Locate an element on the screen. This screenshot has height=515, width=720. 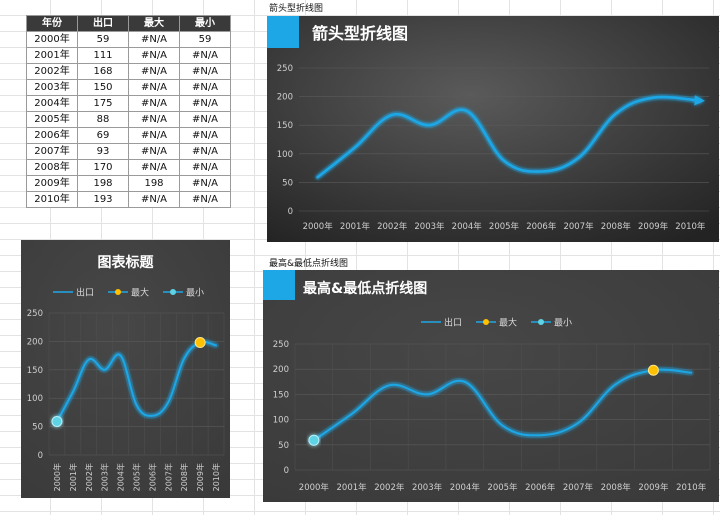
title-block is located at coordinates (279, 285).